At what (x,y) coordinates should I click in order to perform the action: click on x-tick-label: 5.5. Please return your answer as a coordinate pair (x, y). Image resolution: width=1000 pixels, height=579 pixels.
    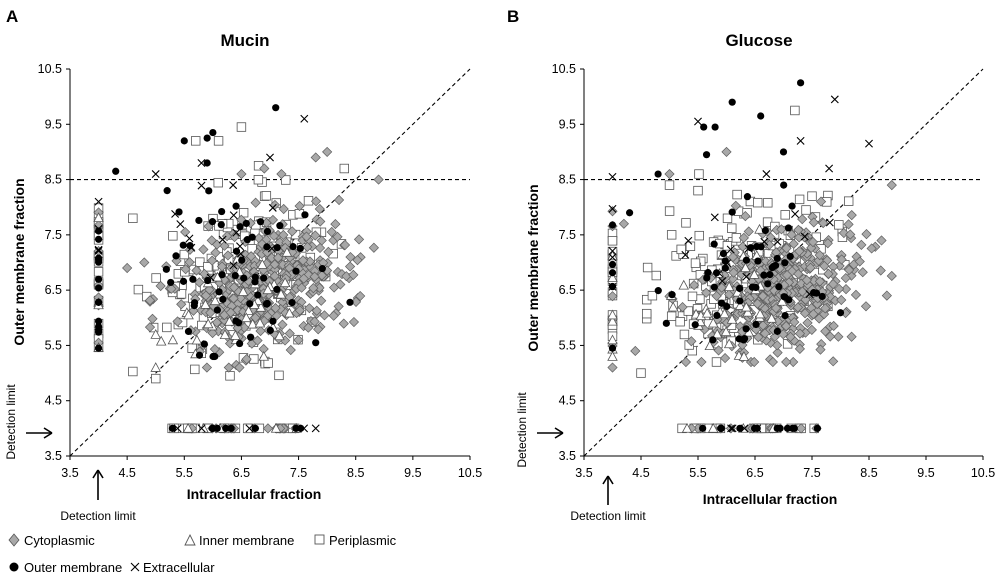
    Looking at the image, I should click on (184, 473).